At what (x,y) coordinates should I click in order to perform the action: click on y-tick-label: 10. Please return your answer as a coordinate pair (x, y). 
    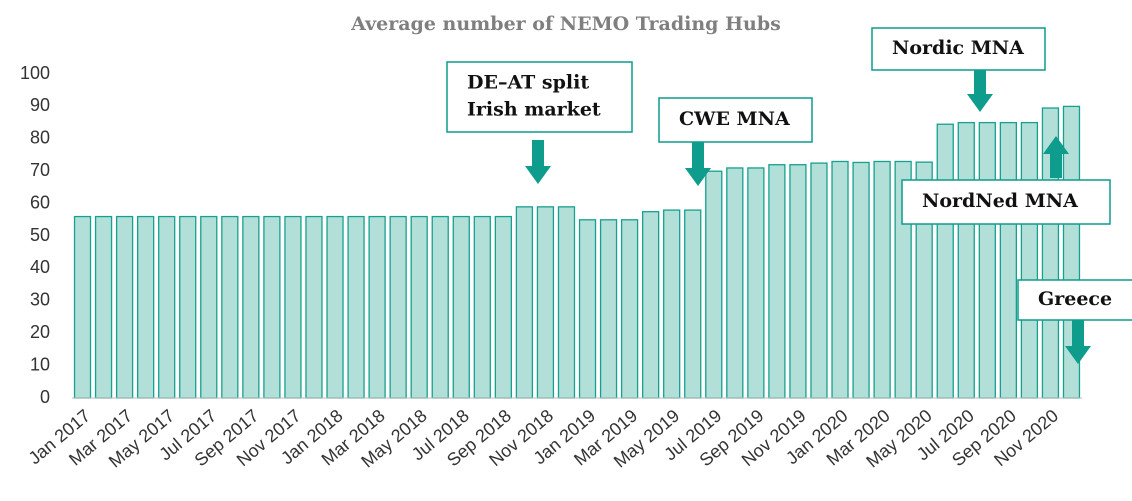
    Looking at the image, I should click on (40, 364).